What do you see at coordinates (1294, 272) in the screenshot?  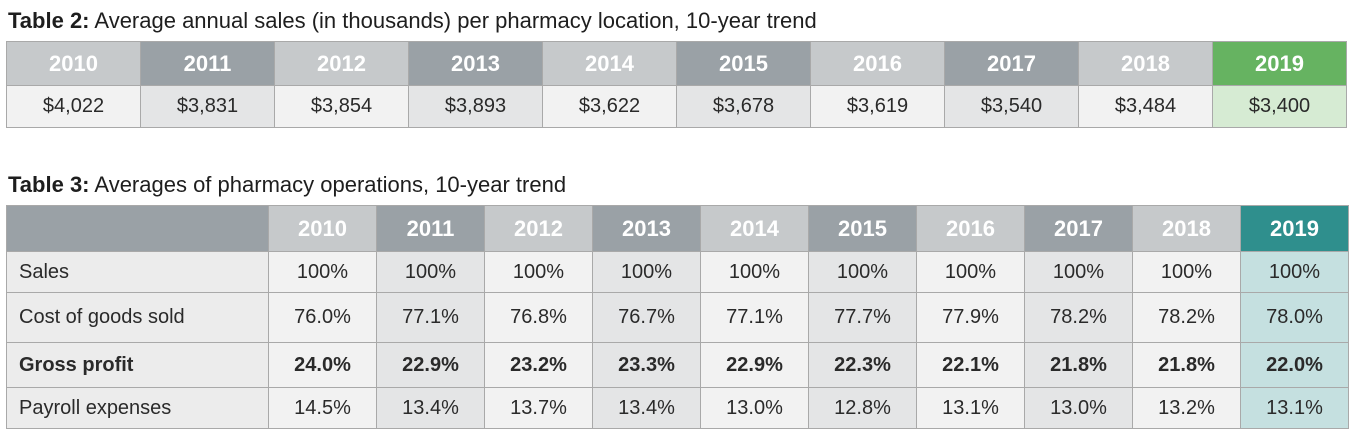 I see `table3-value-cell-highlight: 100%` at bounding box center [1294, 272].